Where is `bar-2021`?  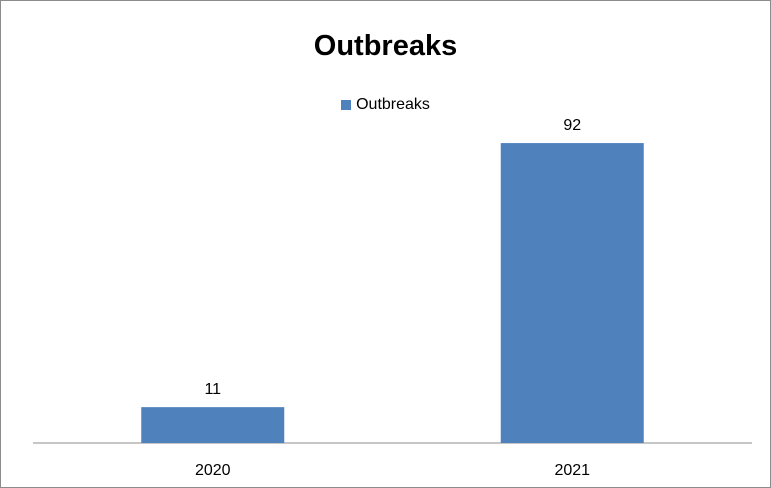
bar-2021 is located at coordinates (572, 293).